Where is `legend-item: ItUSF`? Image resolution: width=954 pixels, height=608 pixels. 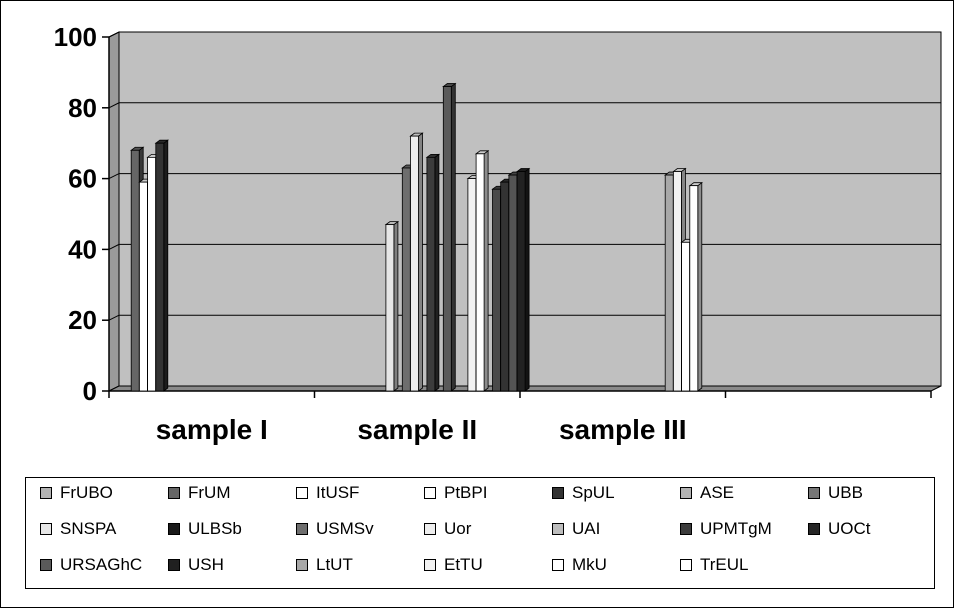 legend-item: ItUSF is located at coordinates (327, 493).